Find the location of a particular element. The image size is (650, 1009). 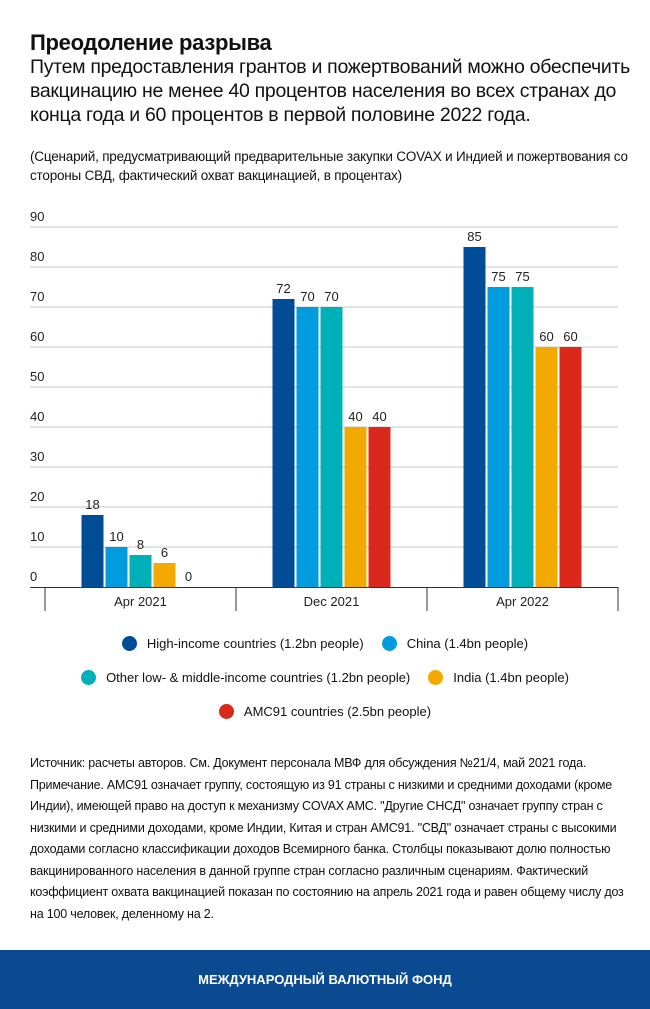

y-tick-label: 40 is located at coordinates (37, 416).